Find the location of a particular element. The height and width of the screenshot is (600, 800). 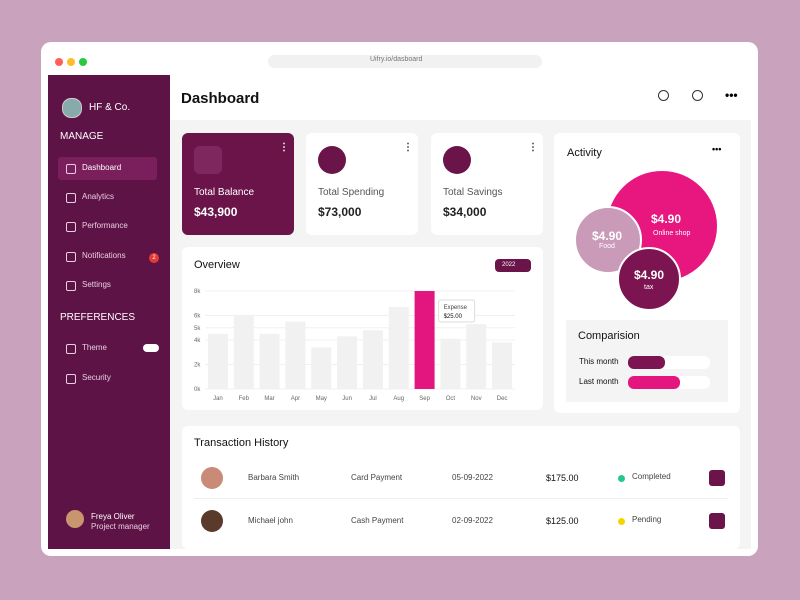

logo is located at coordinates (72, 108).